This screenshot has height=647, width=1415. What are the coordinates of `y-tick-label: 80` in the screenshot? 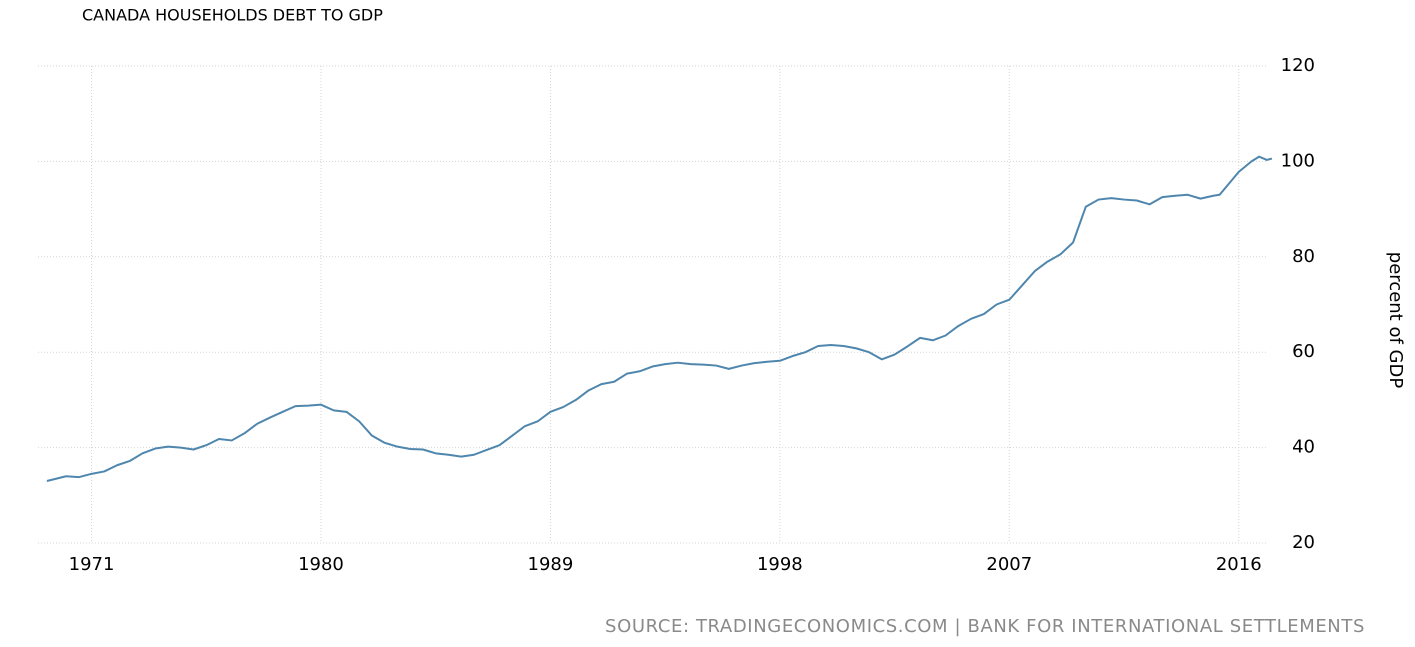 It's located at (1303, 256).